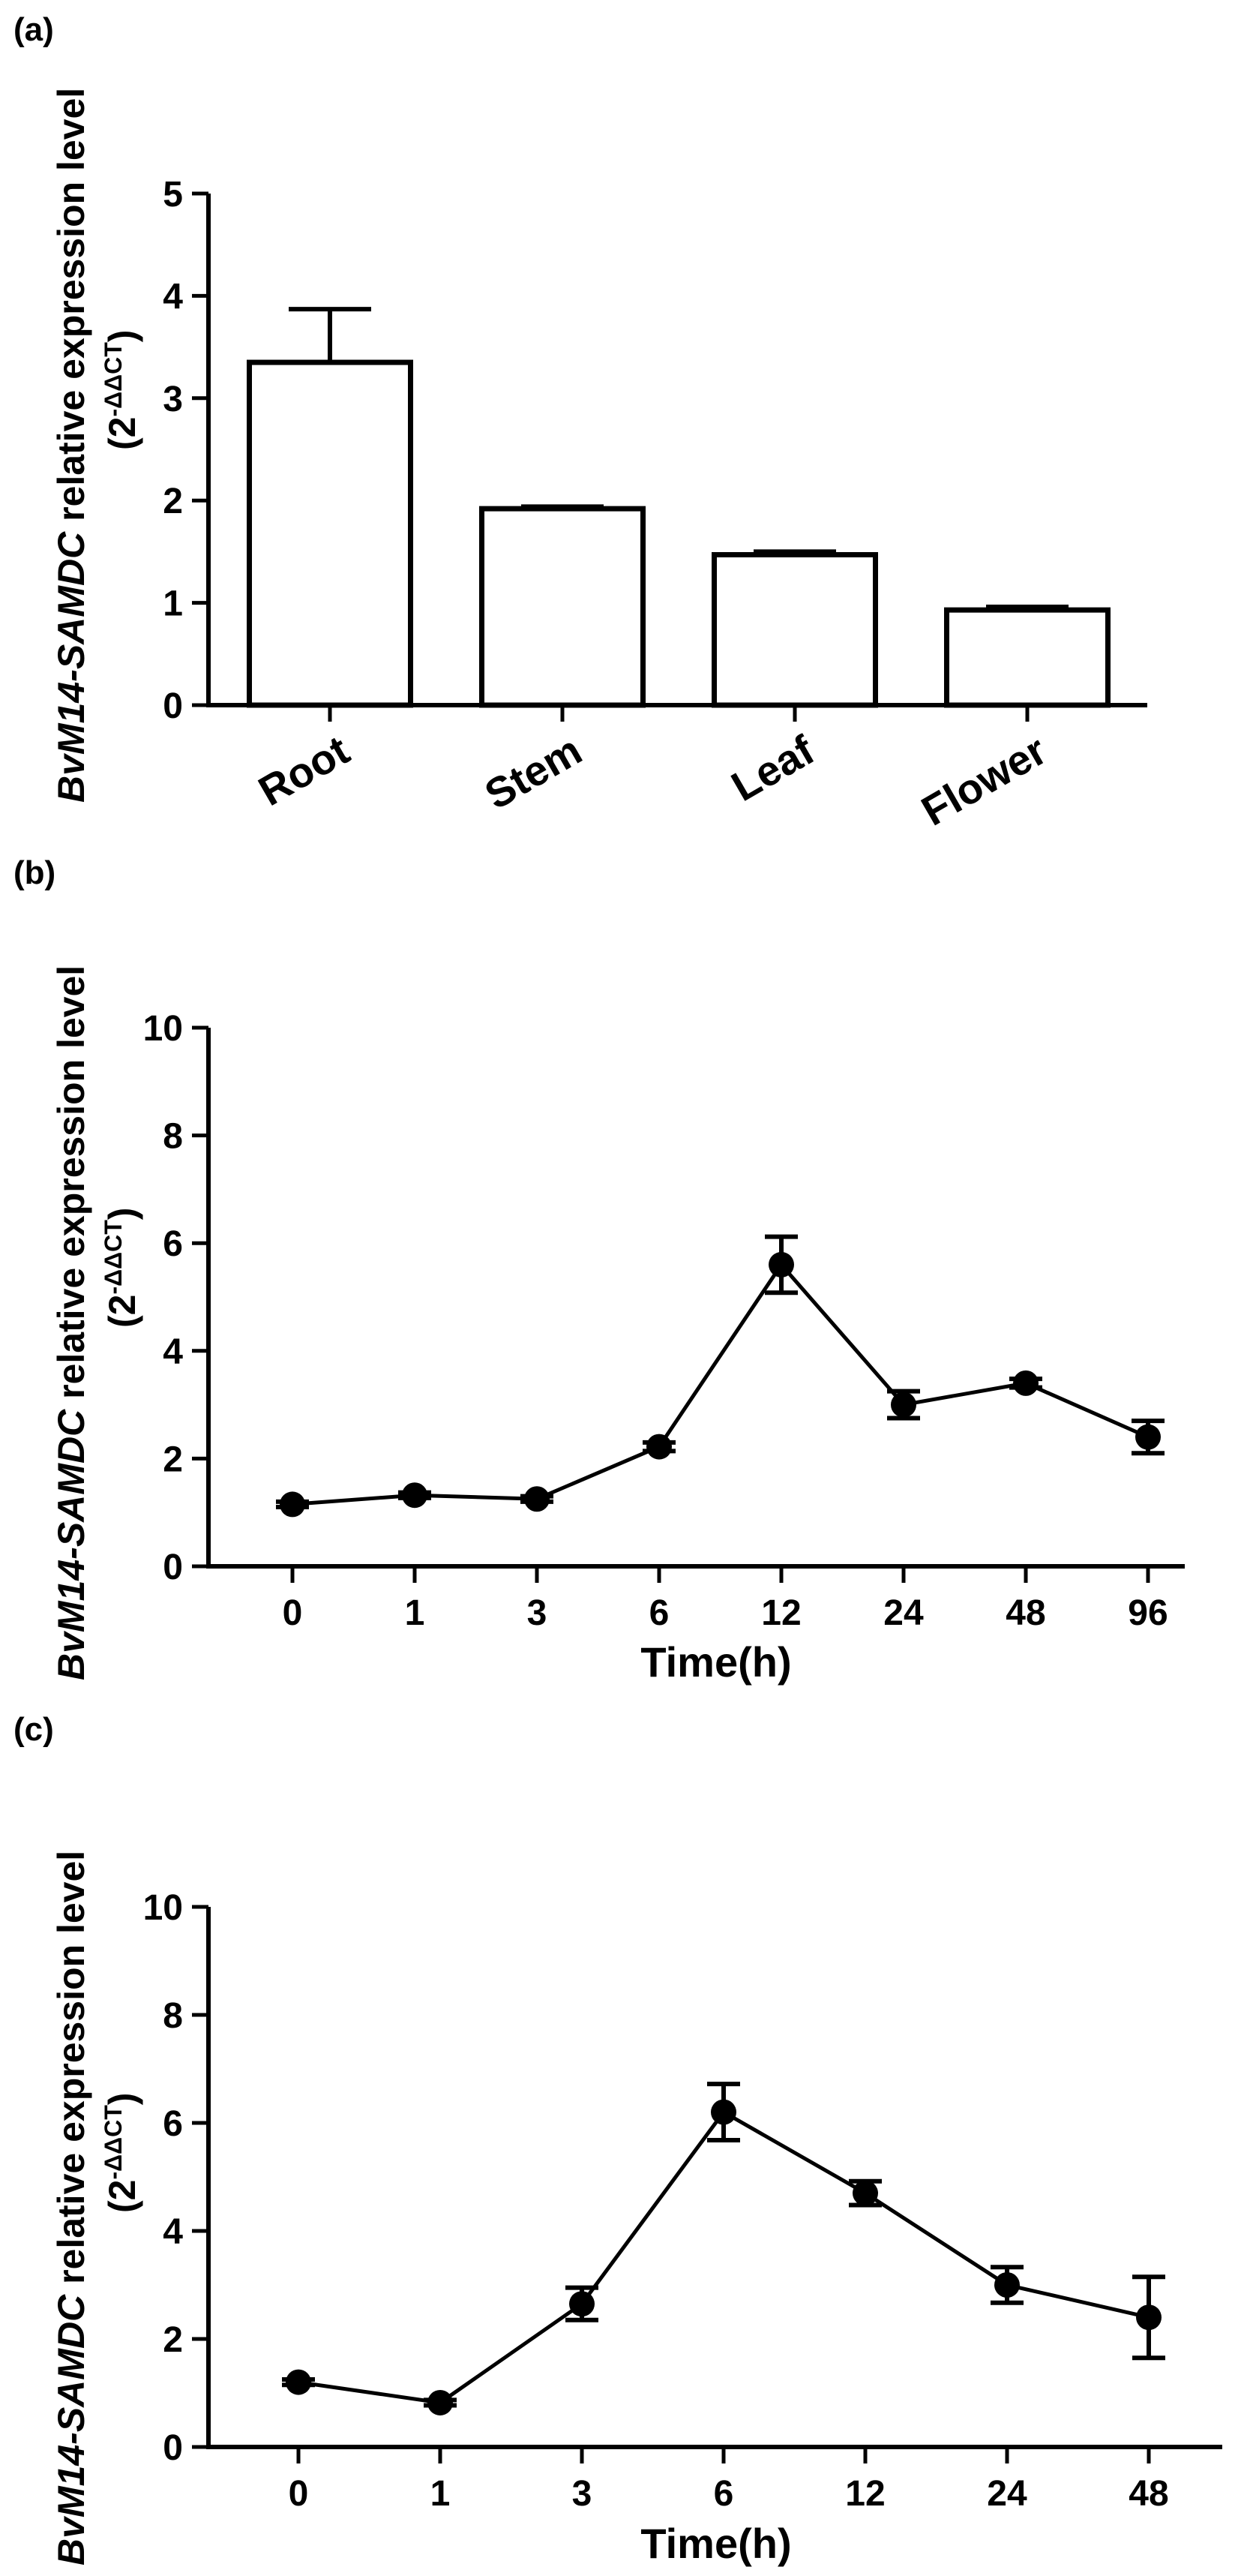 The image size is (1259, 2576). Describe the element at coordinates (415, 1613) in the screenshot. I see `panel-b-xtick-label: 1` at that location.